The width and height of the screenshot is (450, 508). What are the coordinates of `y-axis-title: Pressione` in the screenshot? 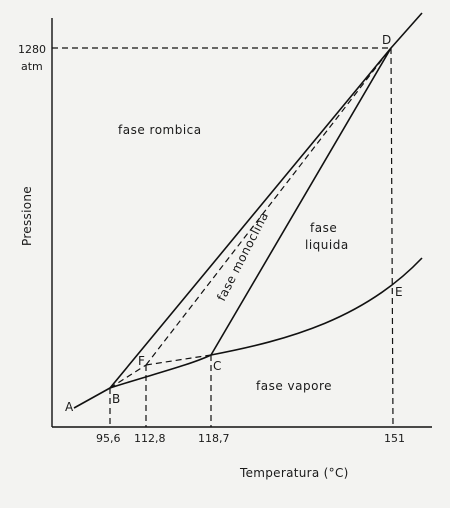 It's located at (27, 216).